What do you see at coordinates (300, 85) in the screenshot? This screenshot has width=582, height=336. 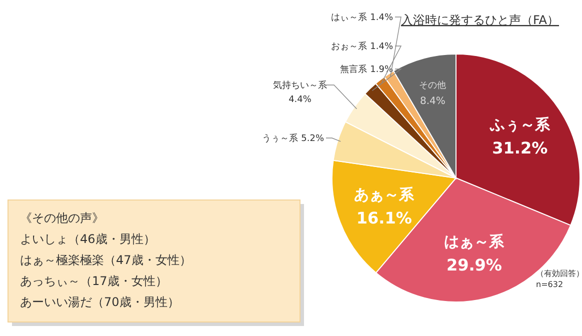 I see `slice-label: 気持ちい～系` at bounding box center [300, 85].